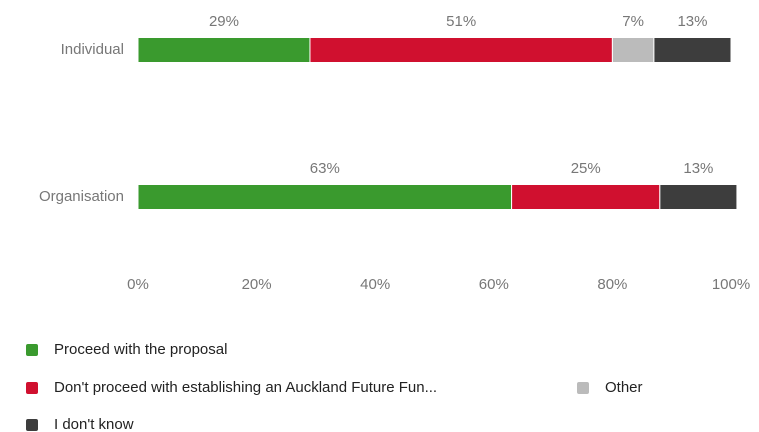  What do you see at coordinates (81, 196) in the screenshot?
I see `y-tick-label: Organisation` at bounding box center [81, 196].